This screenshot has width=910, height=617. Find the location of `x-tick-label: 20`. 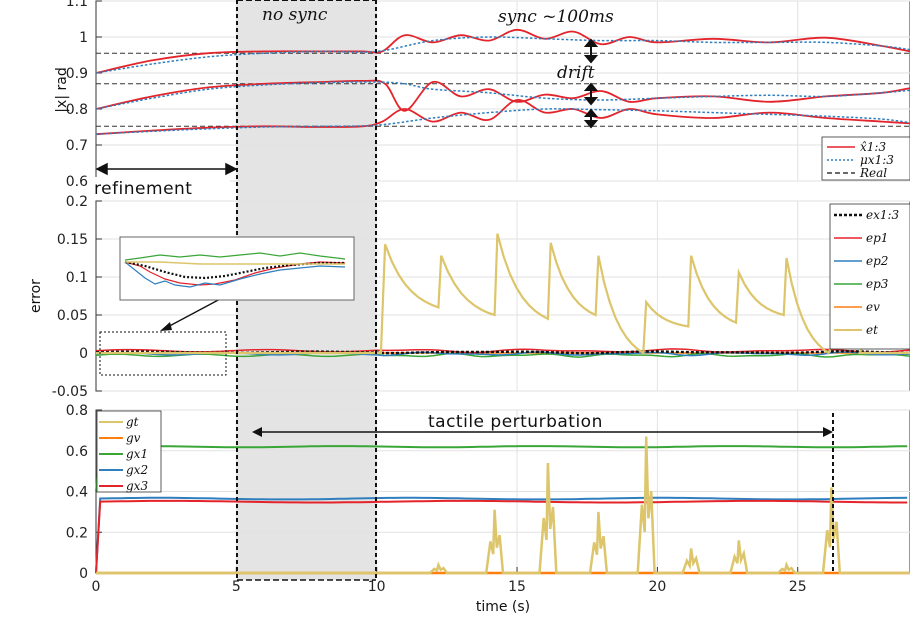

x-tick-label: 20 is located at coordinates (657, 587).